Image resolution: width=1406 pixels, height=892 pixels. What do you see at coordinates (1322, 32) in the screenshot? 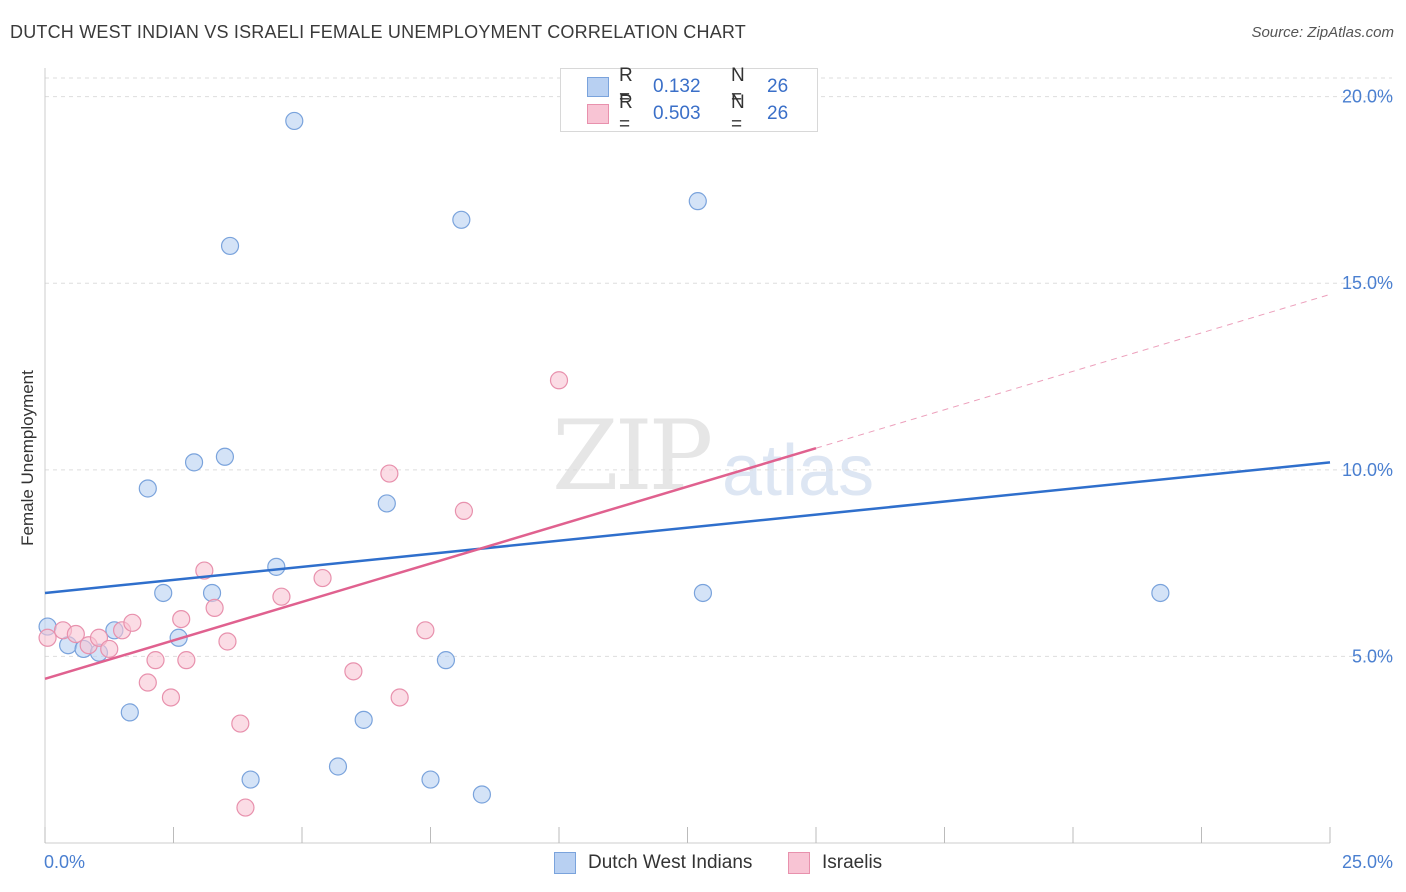
I see `source-credit: Source: ZipAtlas.com` at bounding box center [1322, 32].